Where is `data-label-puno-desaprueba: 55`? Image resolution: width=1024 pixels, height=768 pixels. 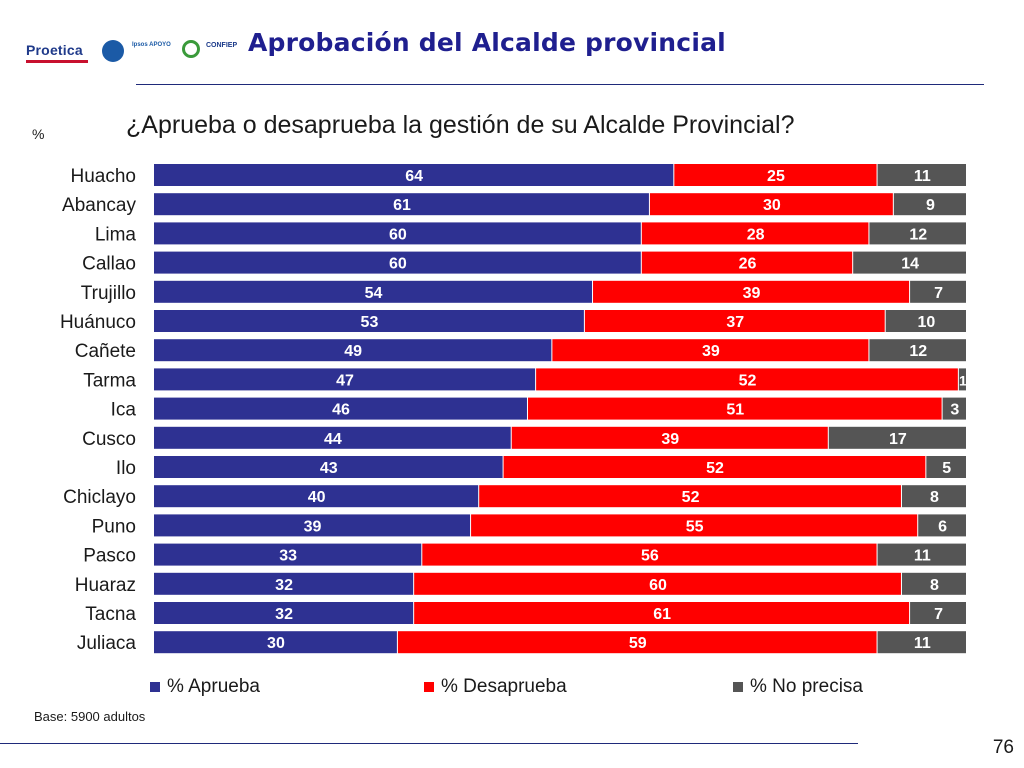 data-label-puno-desaprueba: 55 is located at coordinates (695, 526).